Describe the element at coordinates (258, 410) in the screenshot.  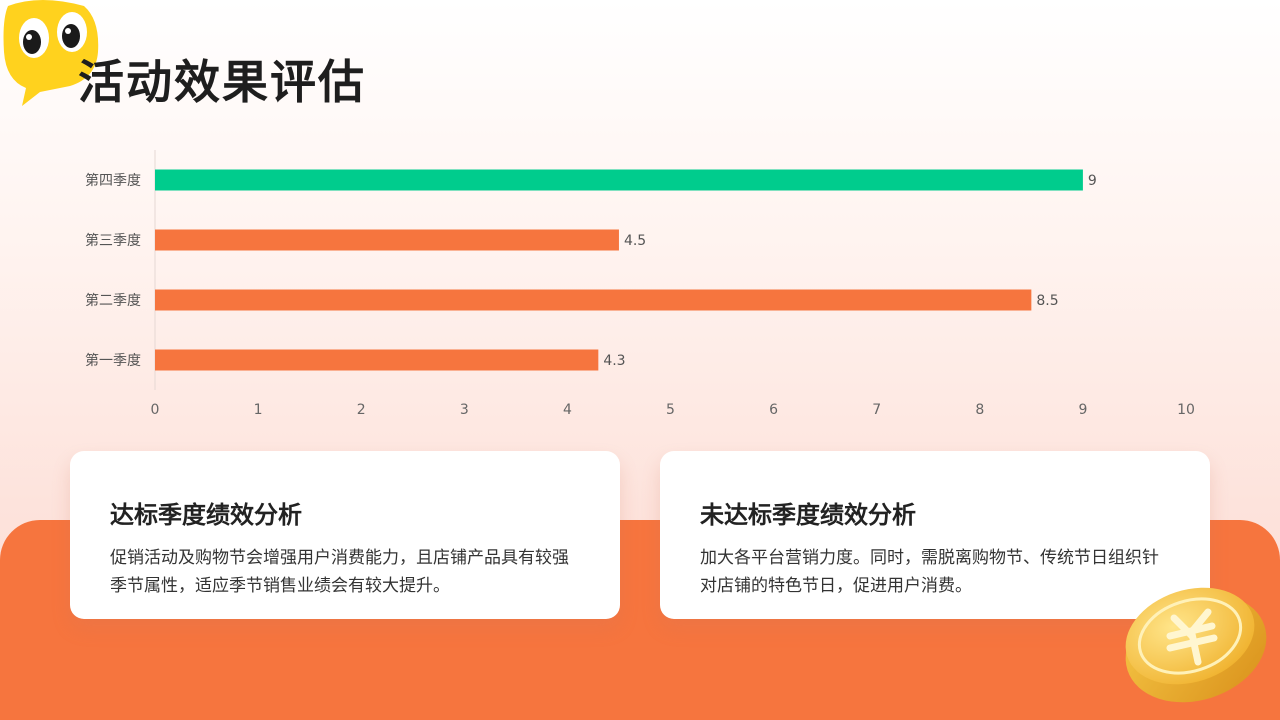
I see `x-tick-label: 1` at that location.